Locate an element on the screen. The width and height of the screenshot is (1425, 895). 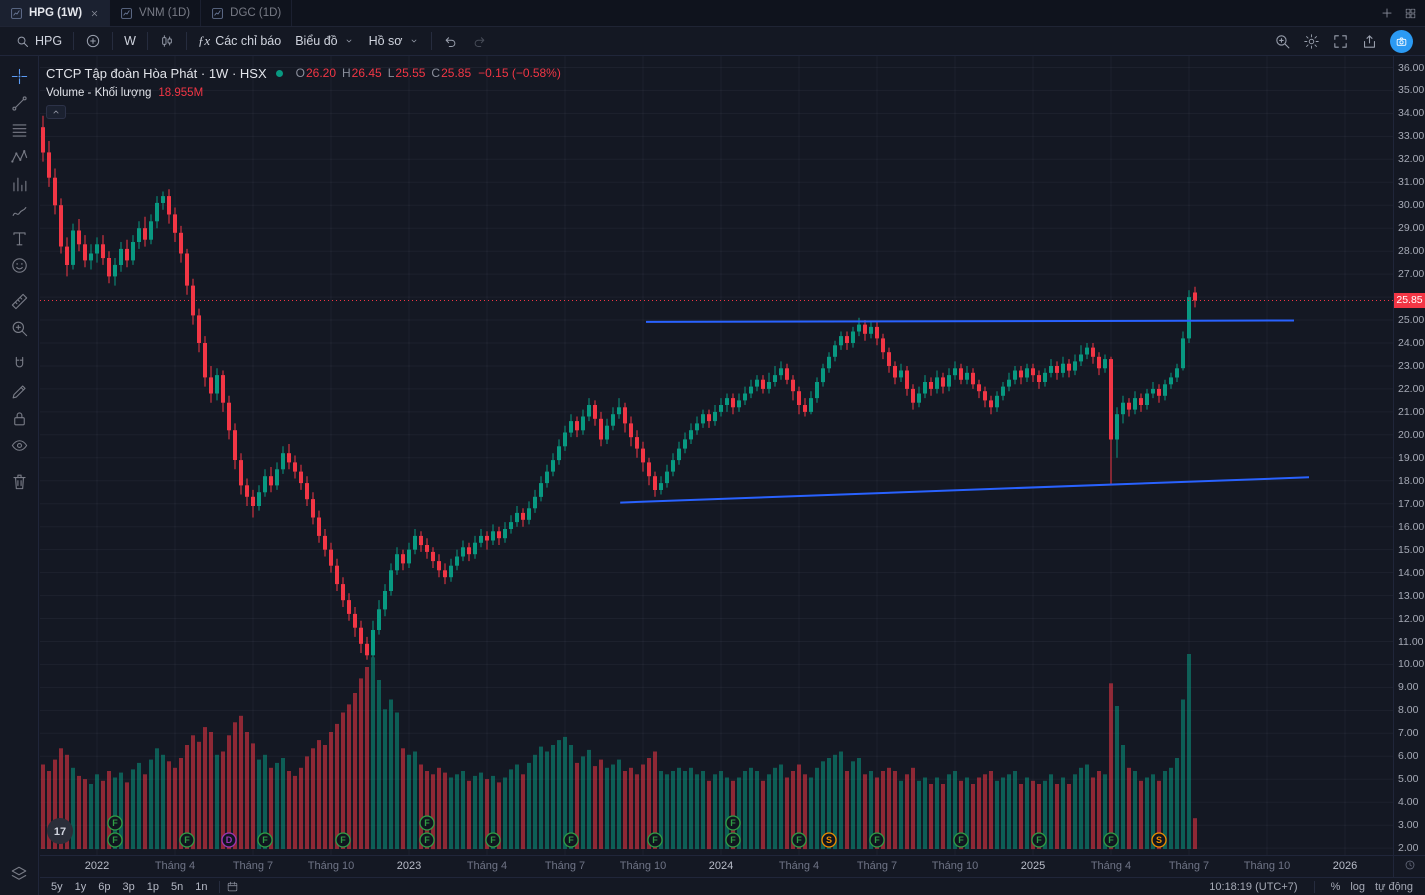
clock-label: 10:18:19 (UTC+7) is located at coordinates (1253, 886).